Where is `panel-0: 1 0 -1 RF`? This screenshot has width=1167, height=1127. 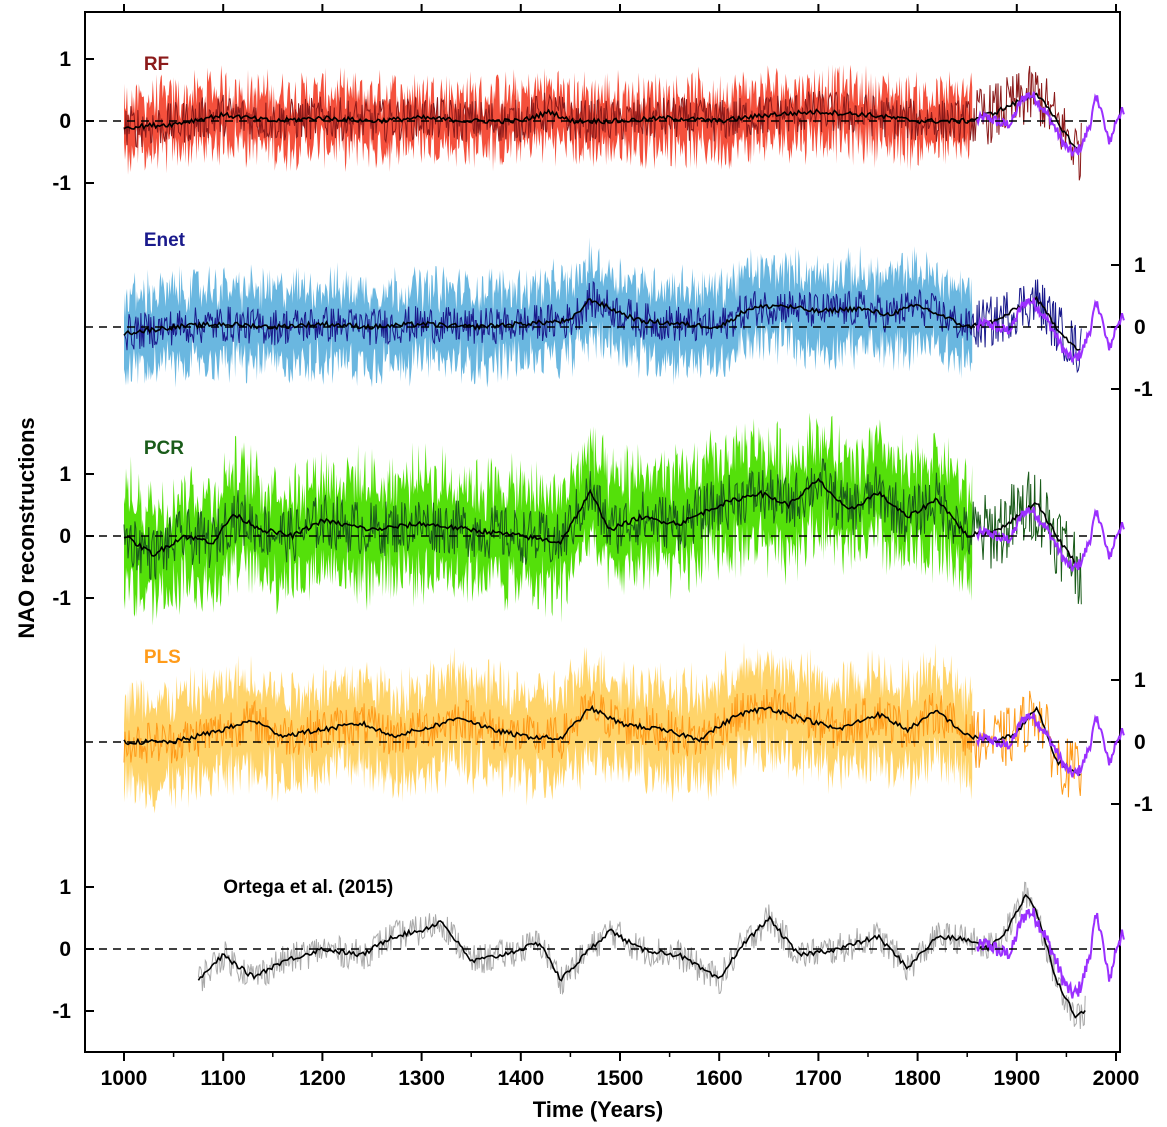
panel-0: 1 0 -1 RF is located at coordinates (588, 121).